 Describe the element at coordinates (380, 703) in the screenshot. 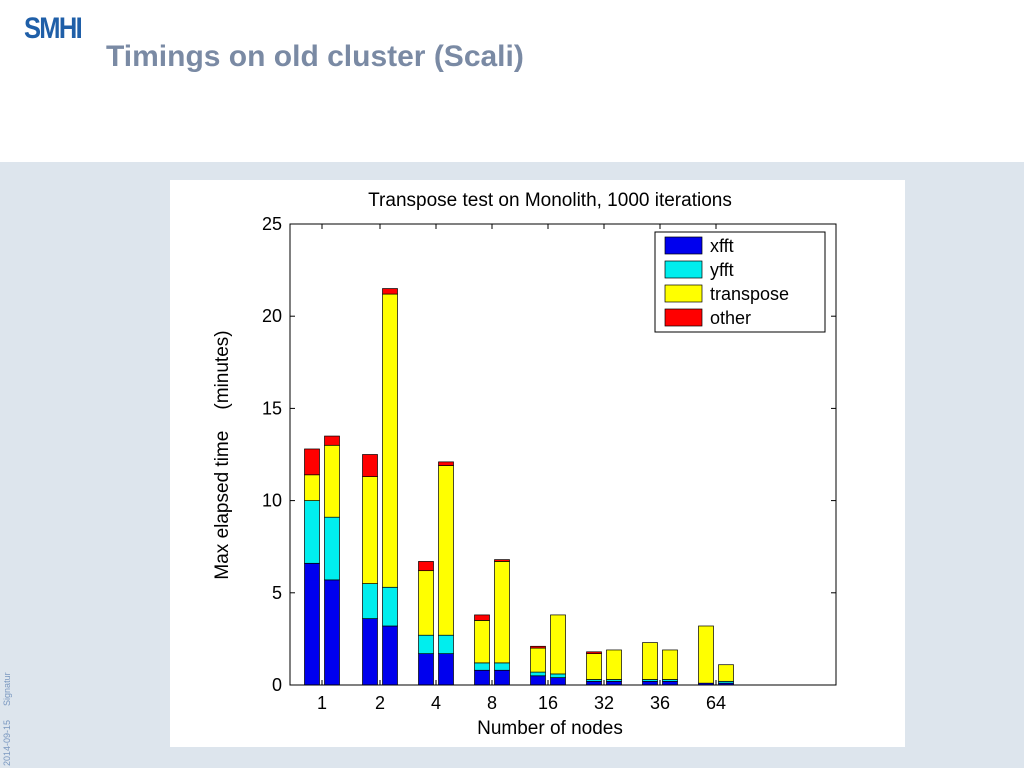

I see `x-tick-label: 2` at that location.